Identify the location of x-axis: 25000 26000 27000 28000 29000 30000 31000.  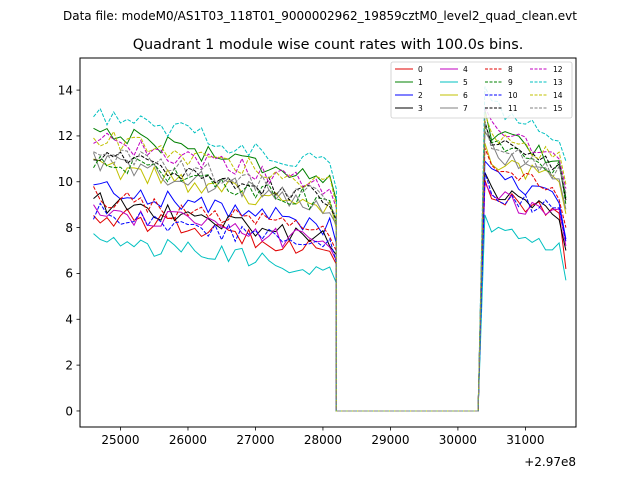
(322, 437).